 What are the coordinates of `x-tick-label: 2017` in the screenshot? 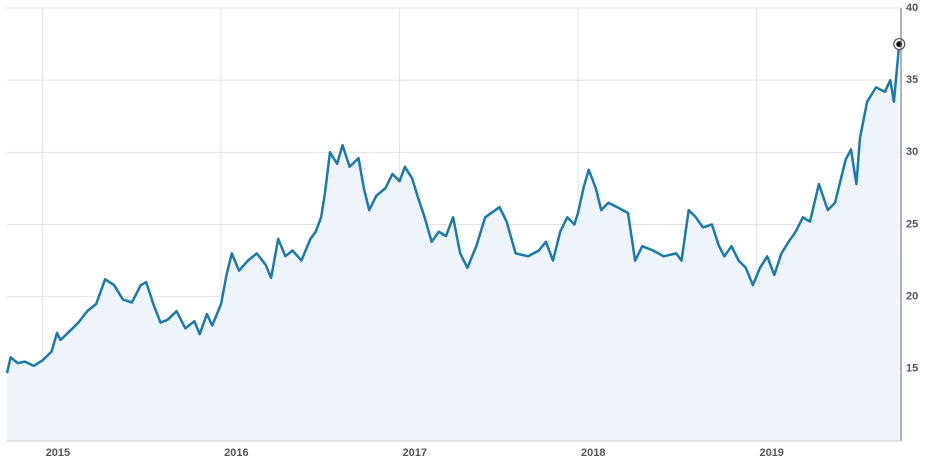 It's located at (415, 453).